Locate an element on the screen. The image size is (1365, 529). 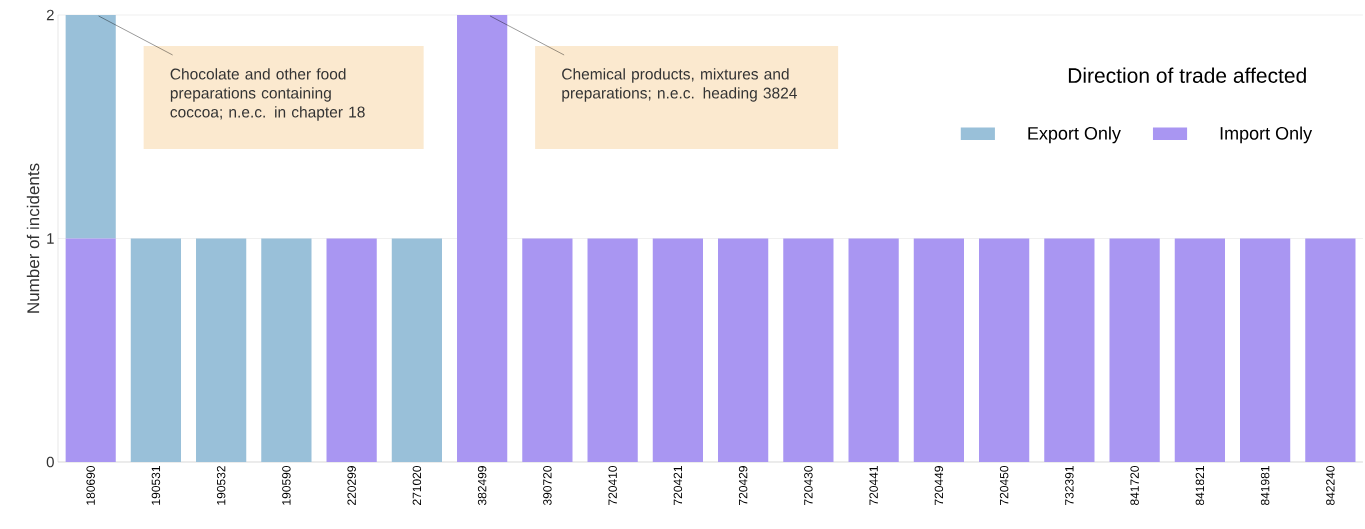
x-tick-label: 720429 is located at coordinates (743, 485).